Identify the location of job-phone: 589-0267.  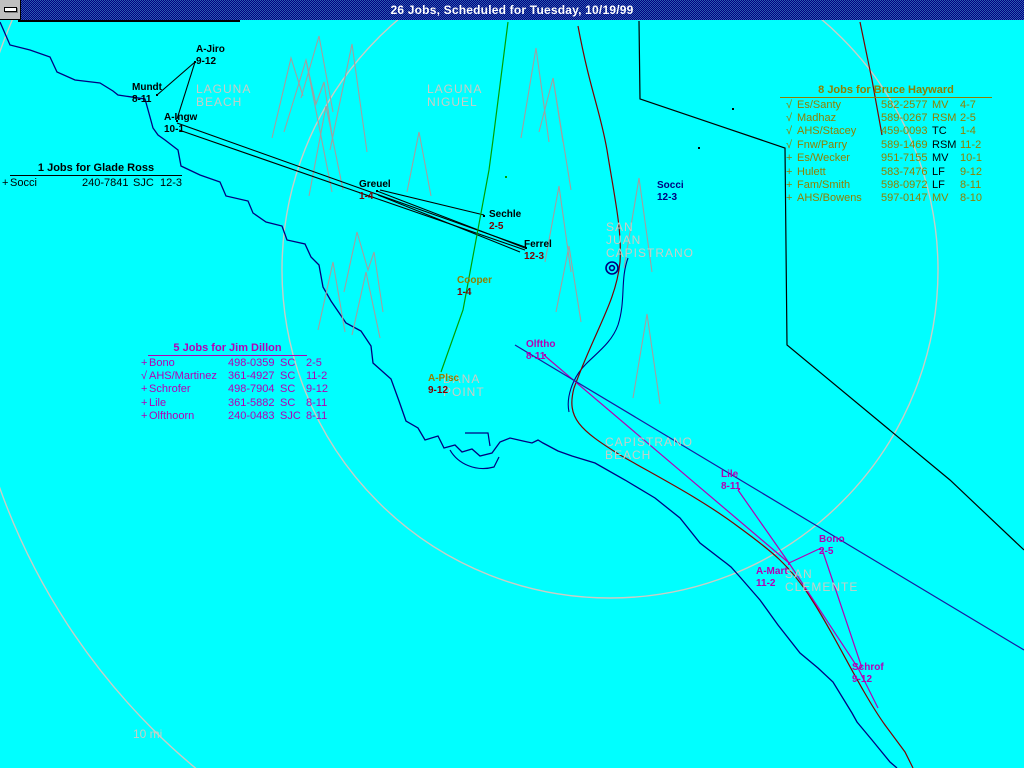
(904, 118).